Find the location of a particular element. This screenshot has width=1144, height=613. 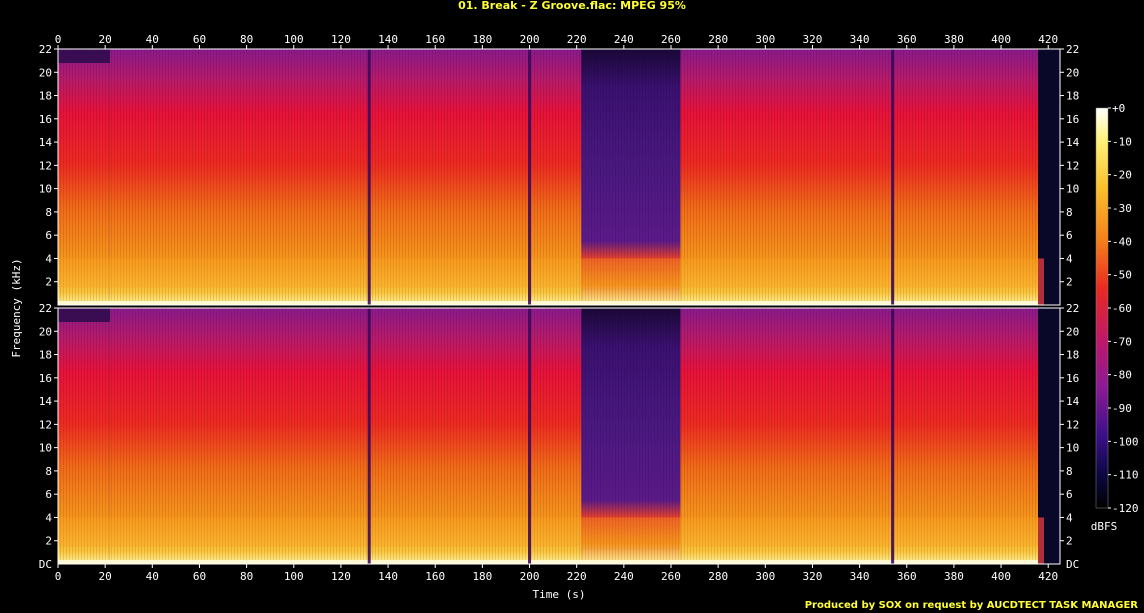

chart-title: 01. Break - Z Groove.flac: MPEG 95% is located at coordinates (572, 6).